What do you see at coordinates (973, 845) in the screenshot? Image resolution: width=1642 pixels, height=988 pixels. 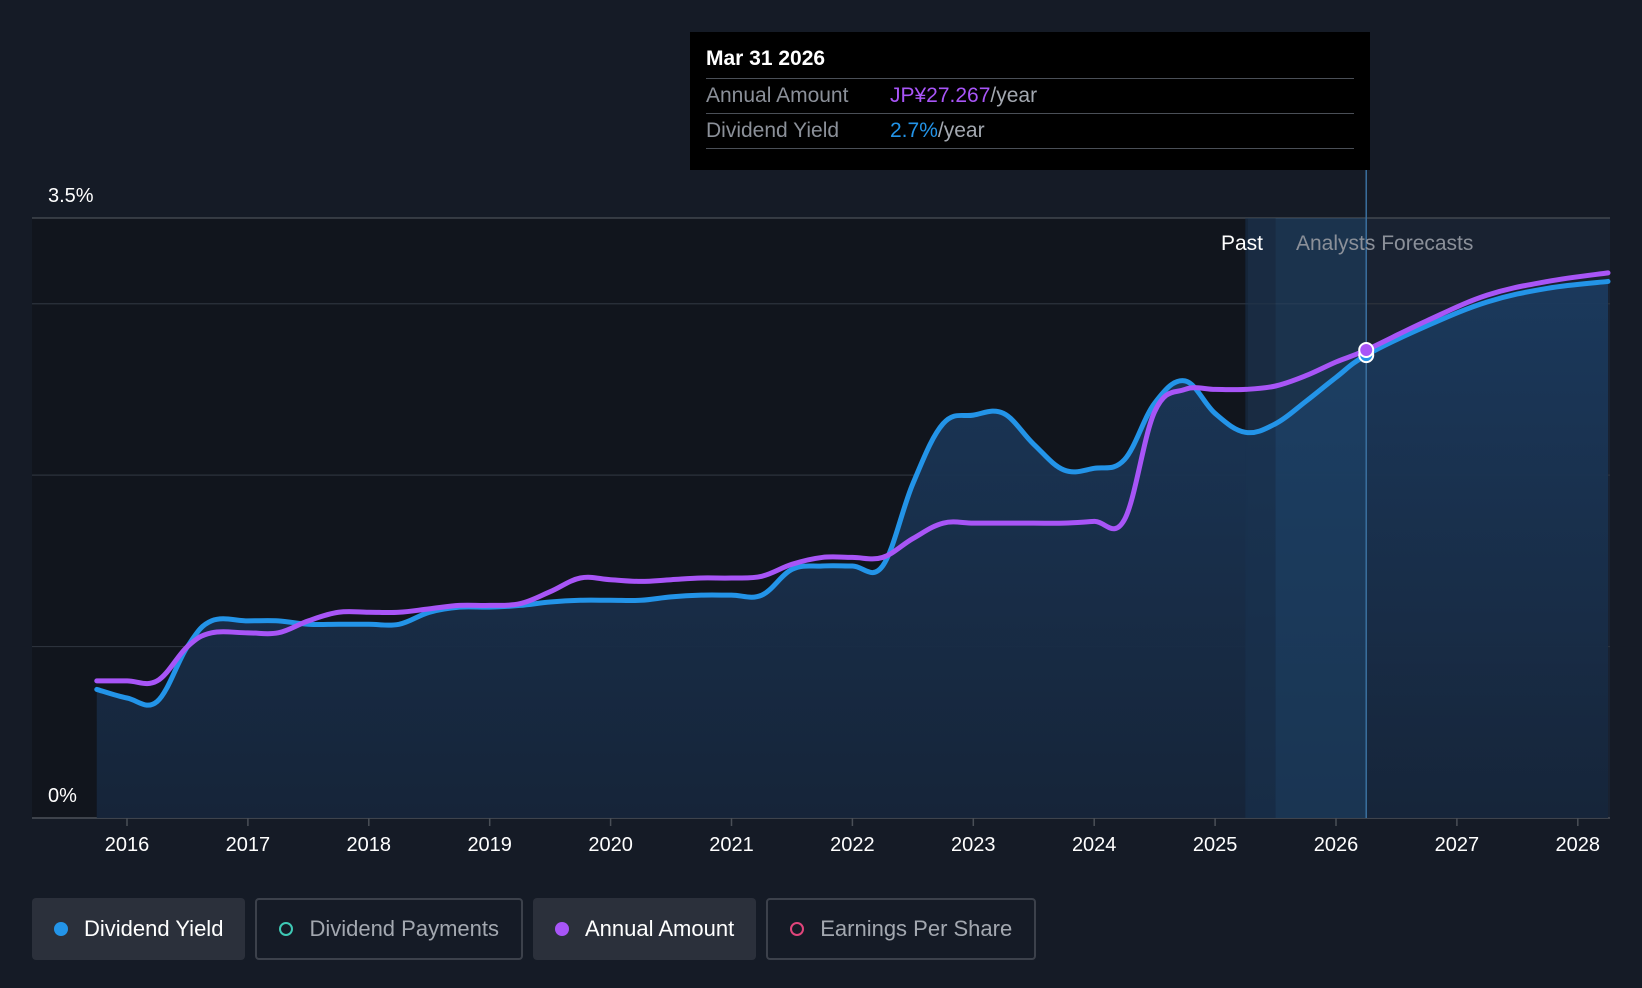 I see `x-tick-label: 2023` at bounding box center [973, 845].